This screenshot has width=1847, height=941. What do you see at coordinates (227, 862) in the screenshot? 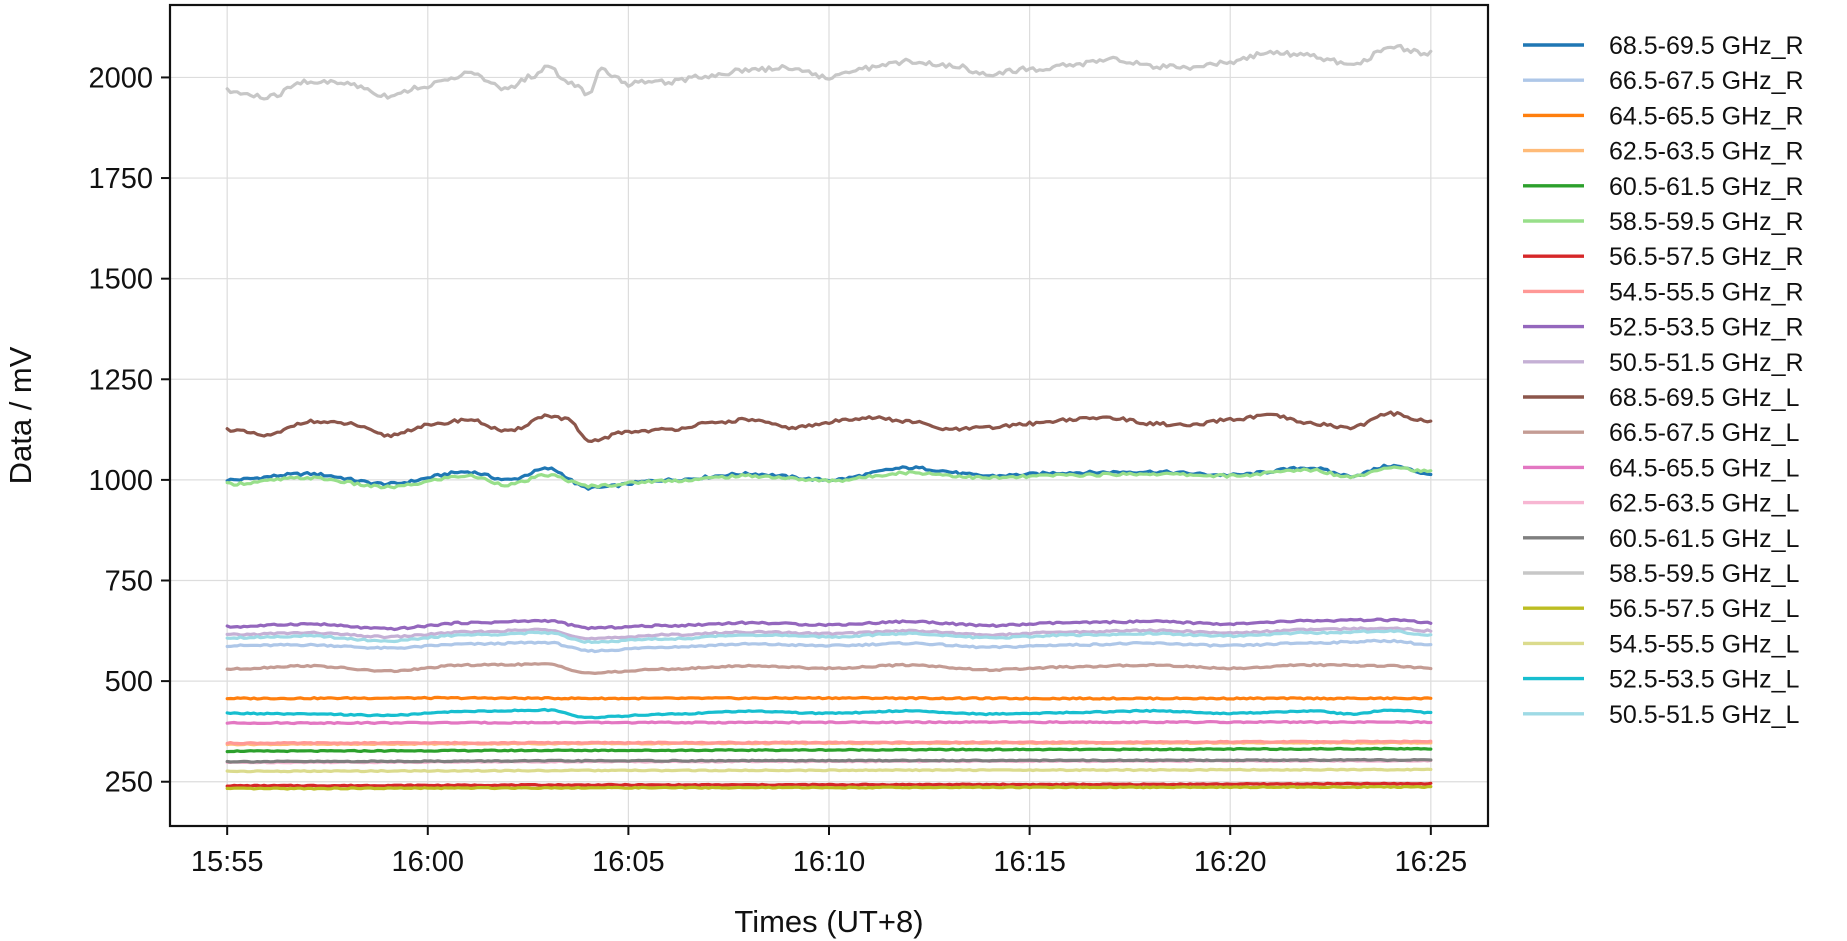
I see `x-tick-label: 15:55` at bounding box center [227, 862].